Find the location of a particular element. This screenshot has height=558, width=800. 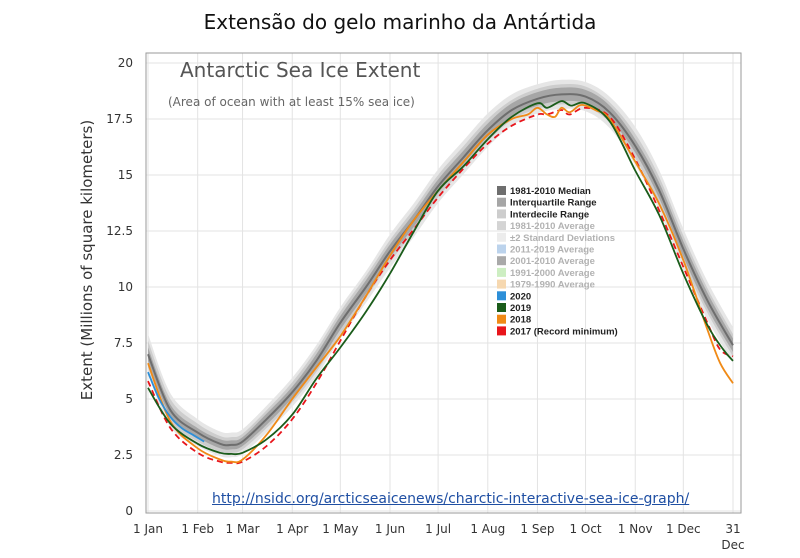

x-tick-label: 1 Sep is located at coordinates (537, 529).